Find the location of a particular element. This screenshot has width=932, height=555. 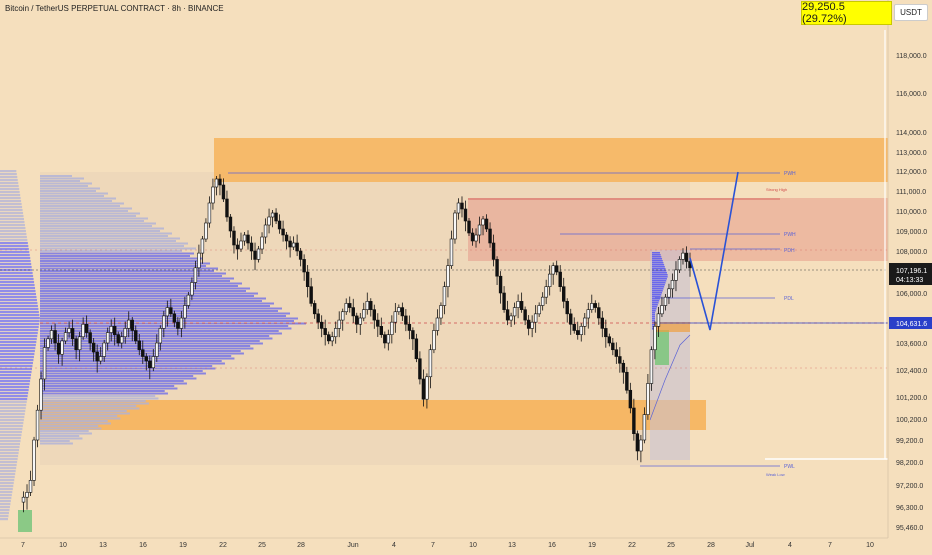

y-tick-label: 110,000.0 is located at coordinates (911, 212).